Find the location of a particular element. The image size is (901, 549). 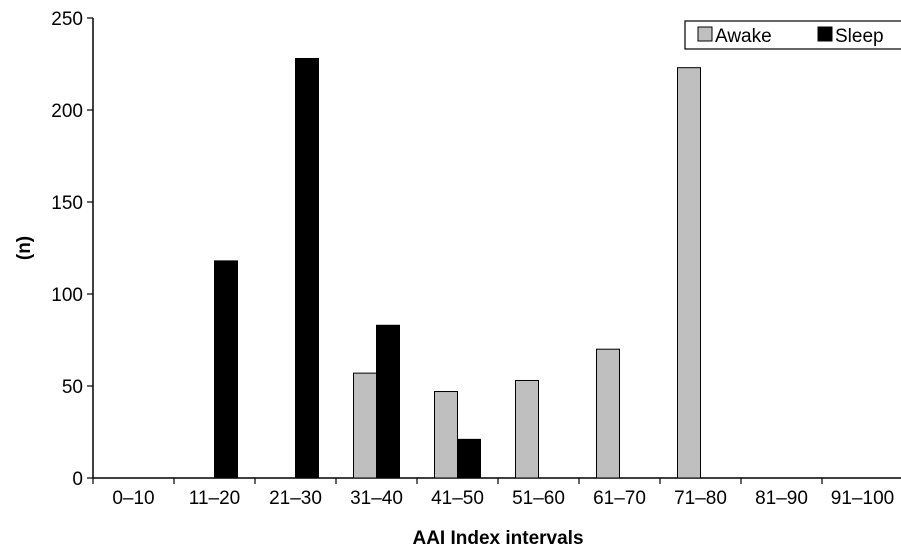

y-tick-label: 100 is located at coordinates (67, 295).